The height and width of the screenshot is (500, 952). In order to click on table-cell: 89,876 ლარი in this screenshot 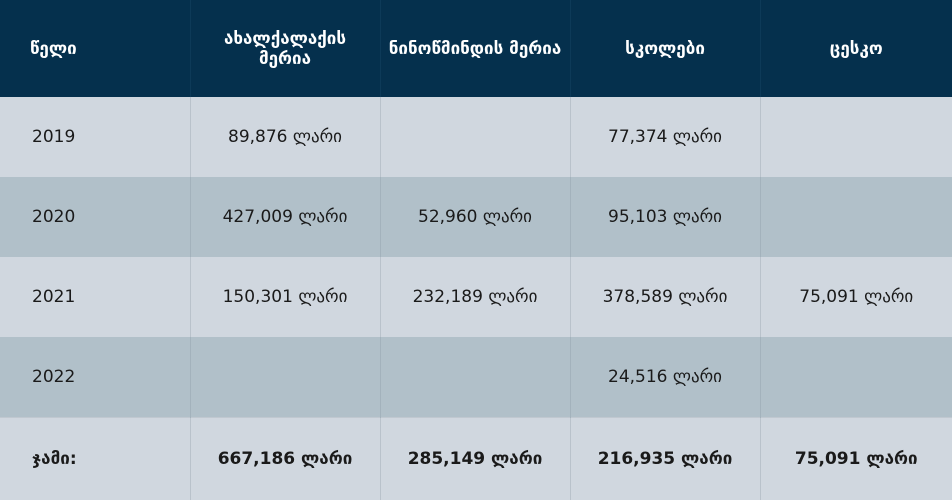, I will do `click(285, 137)`.